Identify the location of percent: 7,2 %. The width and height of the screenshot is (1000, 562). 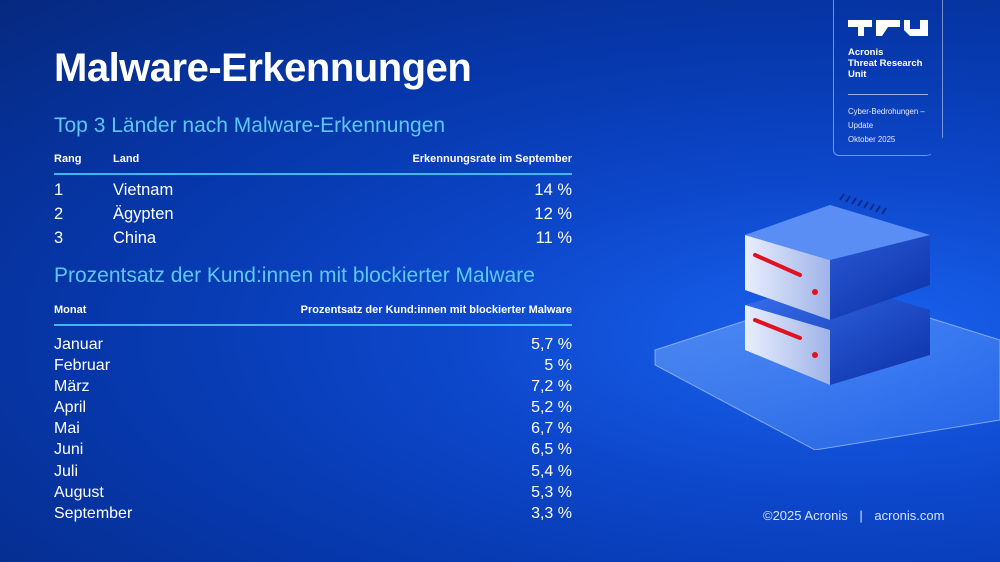
(551, 387).